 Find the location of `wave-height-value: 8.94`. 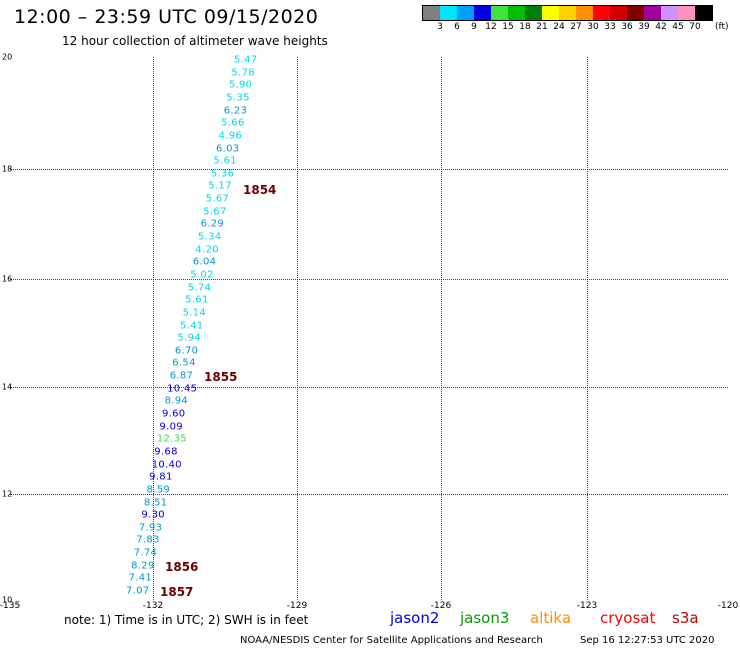

wave-height-value: 8.94 is located at coordinates (176, 401).